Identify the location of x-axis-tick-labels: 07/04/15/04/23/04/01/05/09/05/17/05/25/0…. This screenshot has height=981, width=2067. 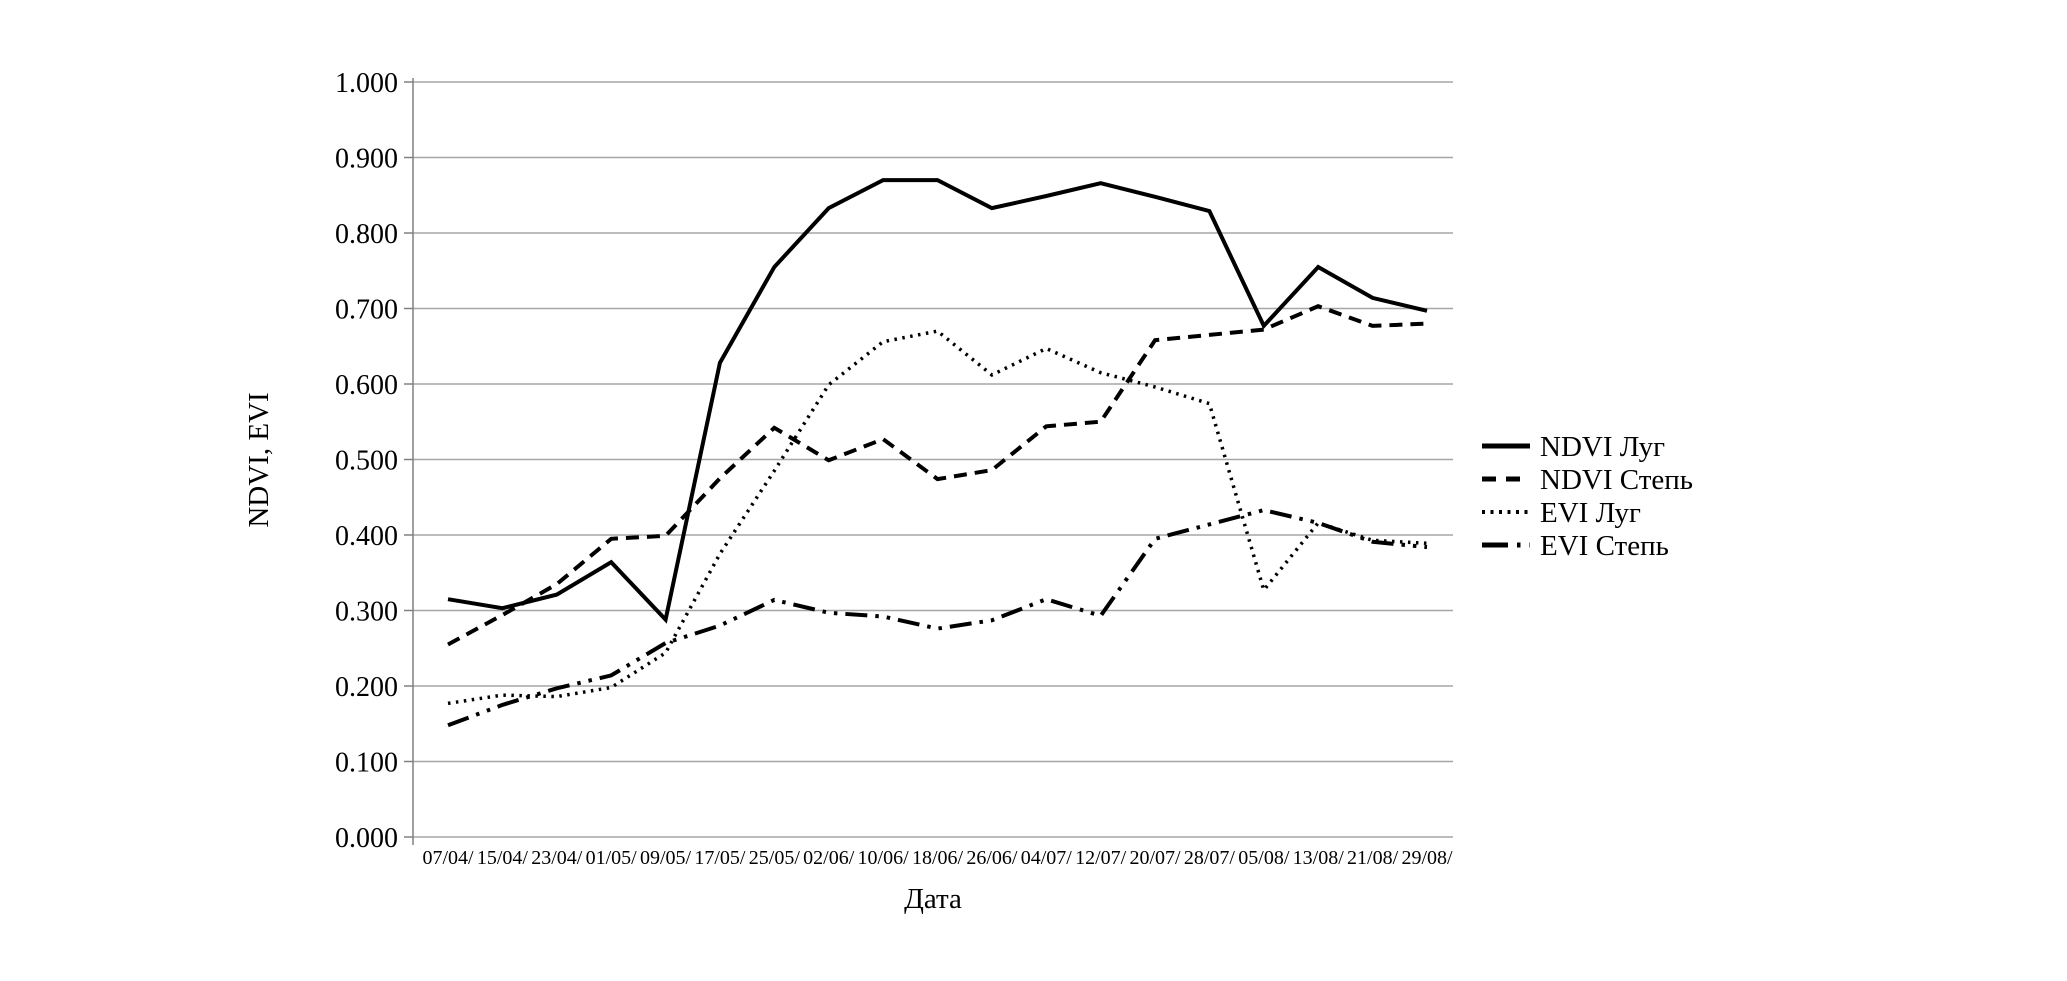
(937, 858).